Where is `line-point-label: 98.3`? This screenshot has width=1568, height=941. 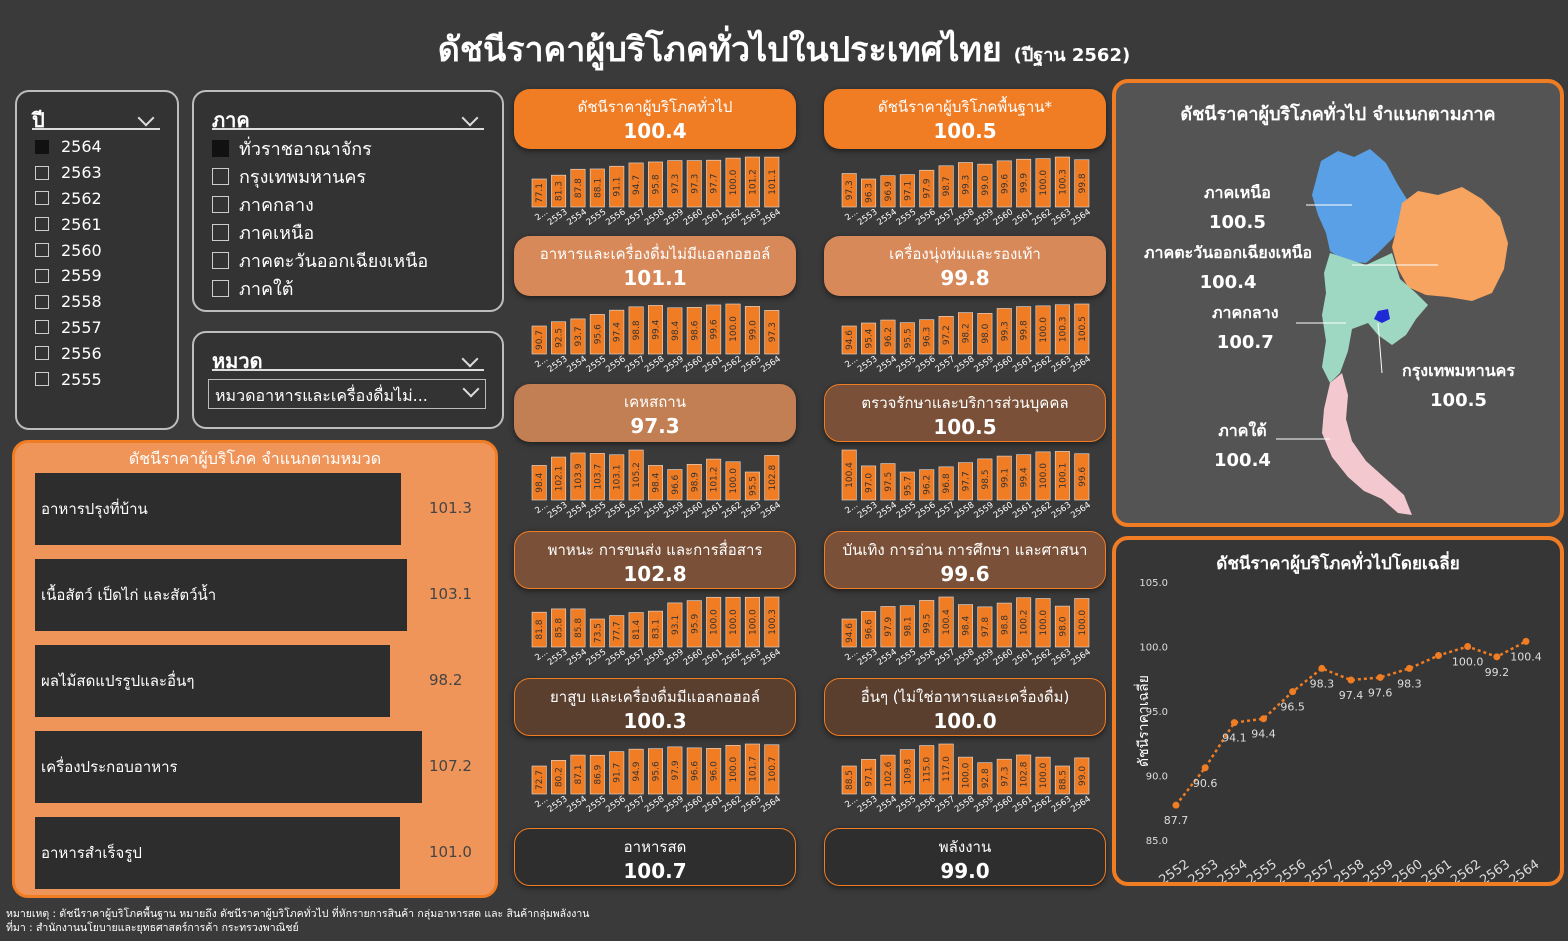 line-point-label: 98.3 is located at coordinates (1409, 683).